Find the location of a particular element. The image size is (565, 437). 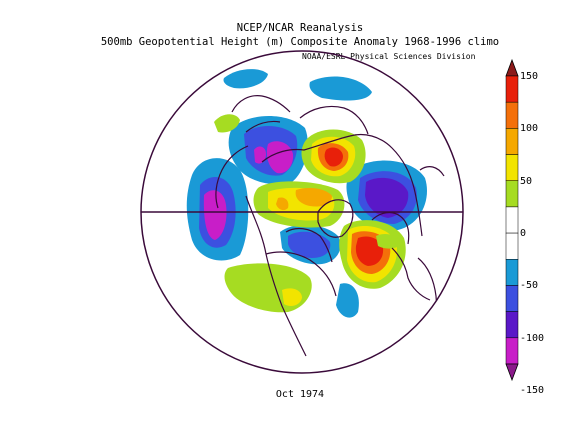

anomaly-high-north-america is located at coordinates (268, 288).